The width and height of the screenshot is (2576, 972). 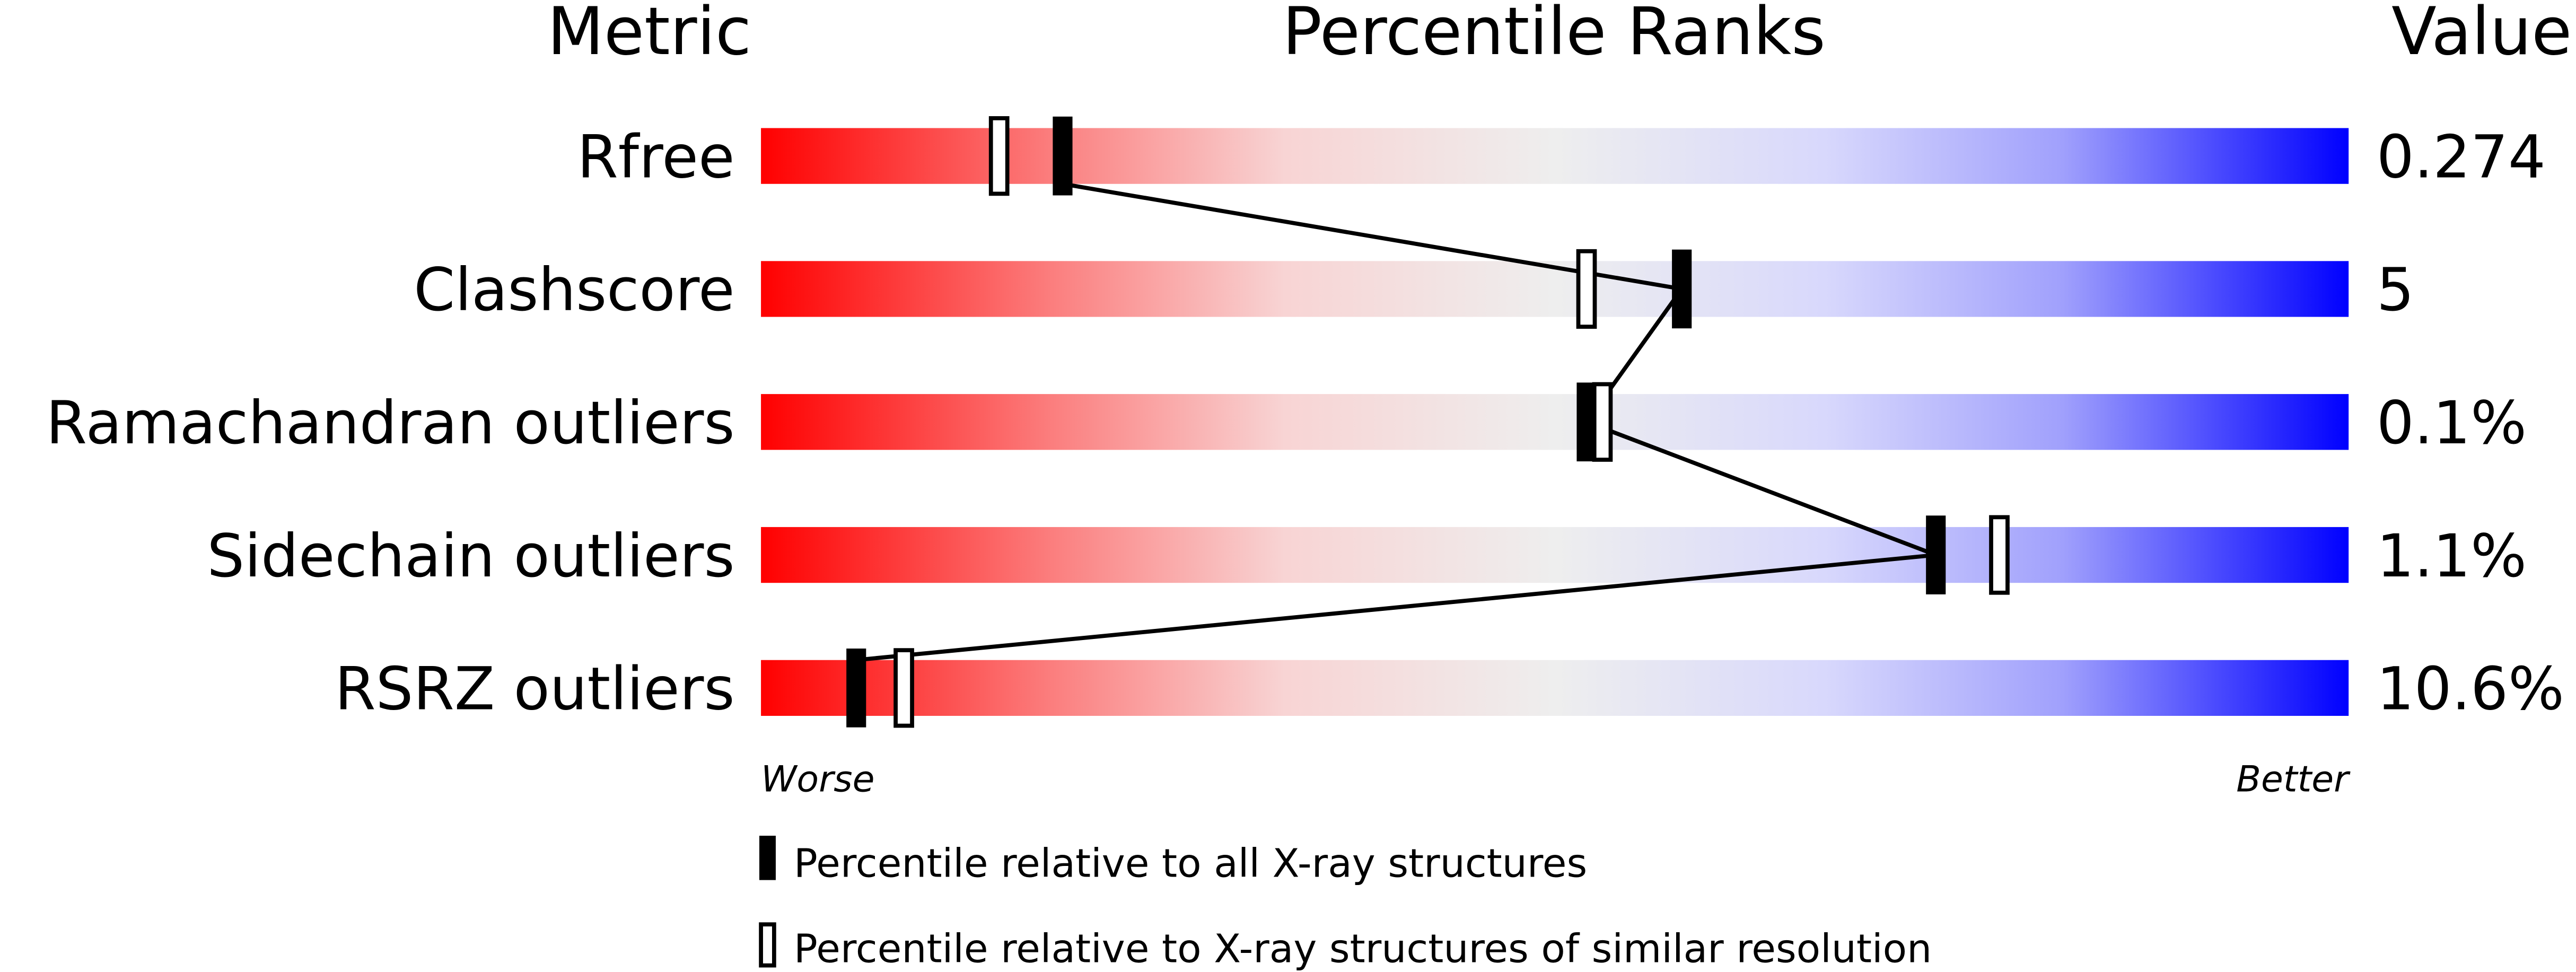 What do you see at coordinates (2395, 290) in the screenshot?
I see `metric-value: 5` at bounding box center [2395, 290].